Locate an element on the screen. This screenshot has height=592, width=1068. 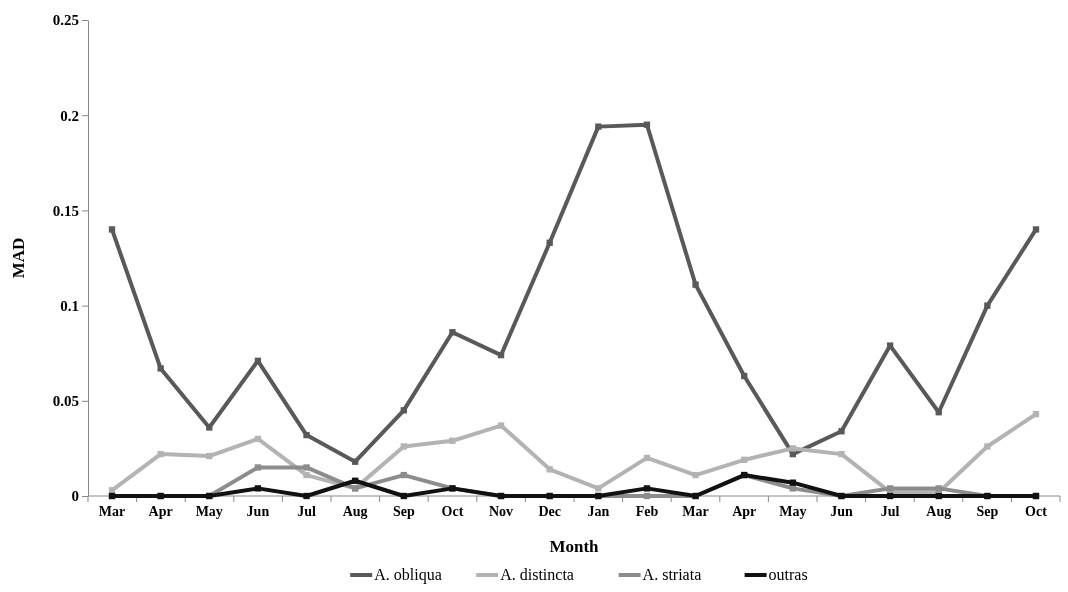
x-tick-label: Feb is located at coordinates (647, 511).